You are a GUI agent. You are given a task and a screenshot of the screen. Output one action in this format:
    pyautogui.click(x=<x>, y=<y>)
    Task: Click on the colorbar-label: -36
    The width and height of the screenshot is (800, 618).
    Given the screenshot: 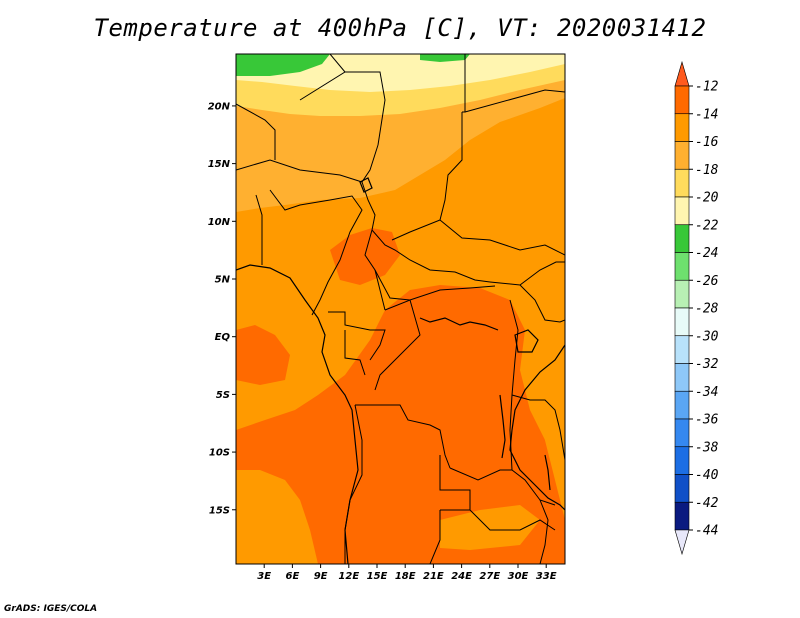 What is the action you would take?
    pyautogui.click(x=707, y=420)
    